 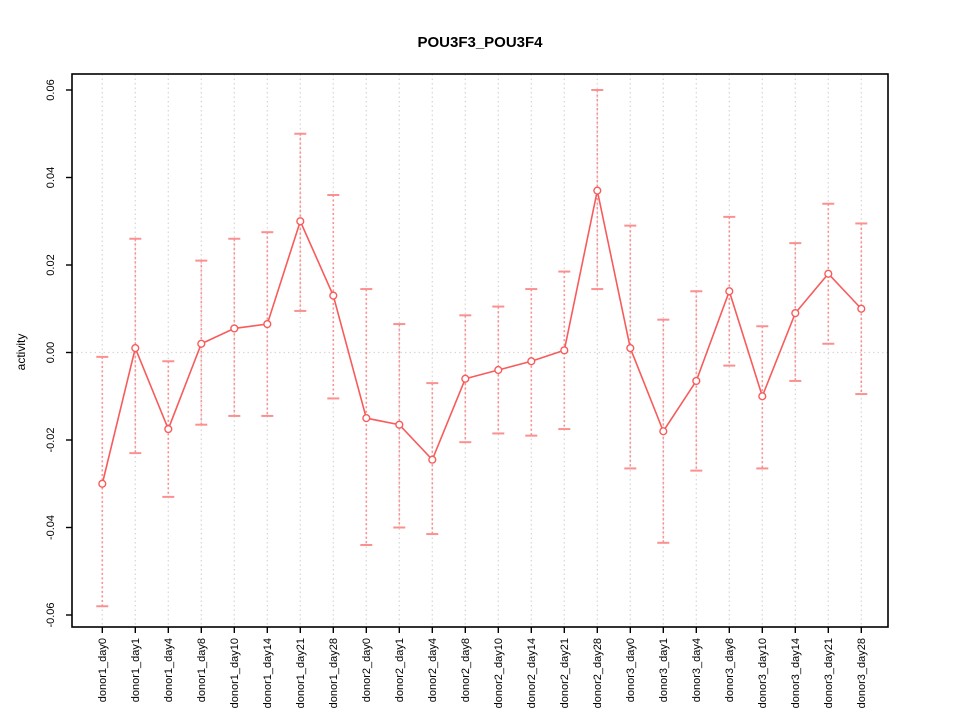 What do you see at coordinates (51, 264) in the screenshot?
I see `y-tick-label: 0.02` at bounding box center [51, 264].